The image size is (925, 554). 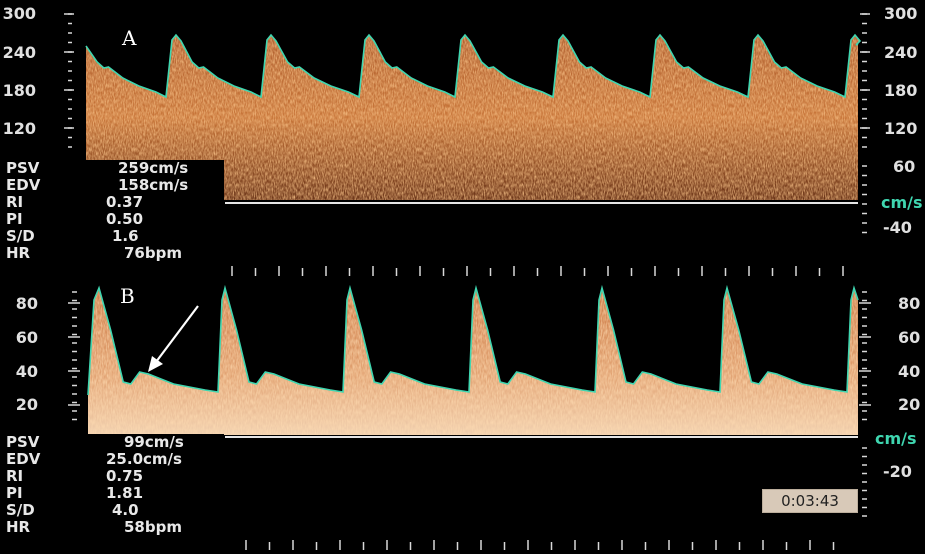 I want to click on measurement-value: 0.75, so click(x=125, y=476).